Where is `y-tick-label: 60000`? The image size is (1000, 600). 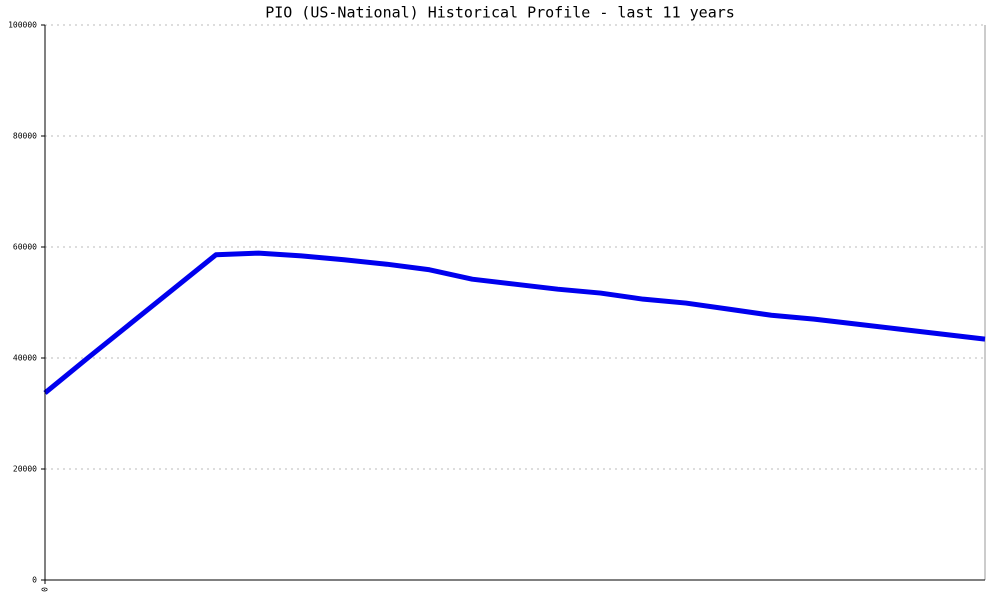
y-tick-label: 60000 is located at coordinates (25, 247).